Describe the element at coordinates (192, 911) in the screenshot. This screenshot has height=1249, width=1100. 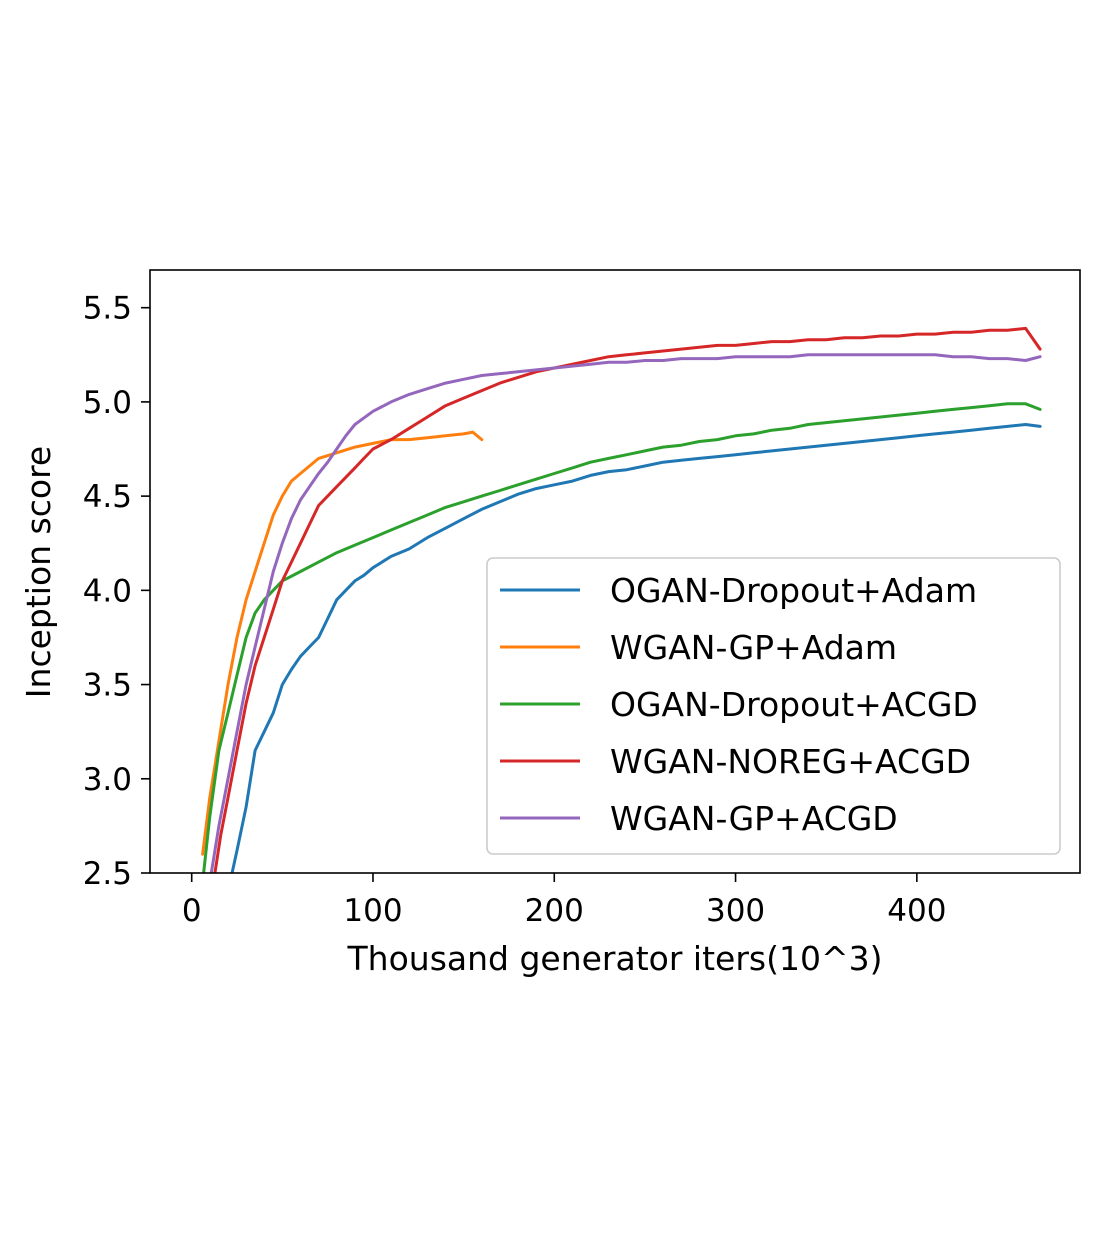
I see `x-tick-label: 0` at that location.